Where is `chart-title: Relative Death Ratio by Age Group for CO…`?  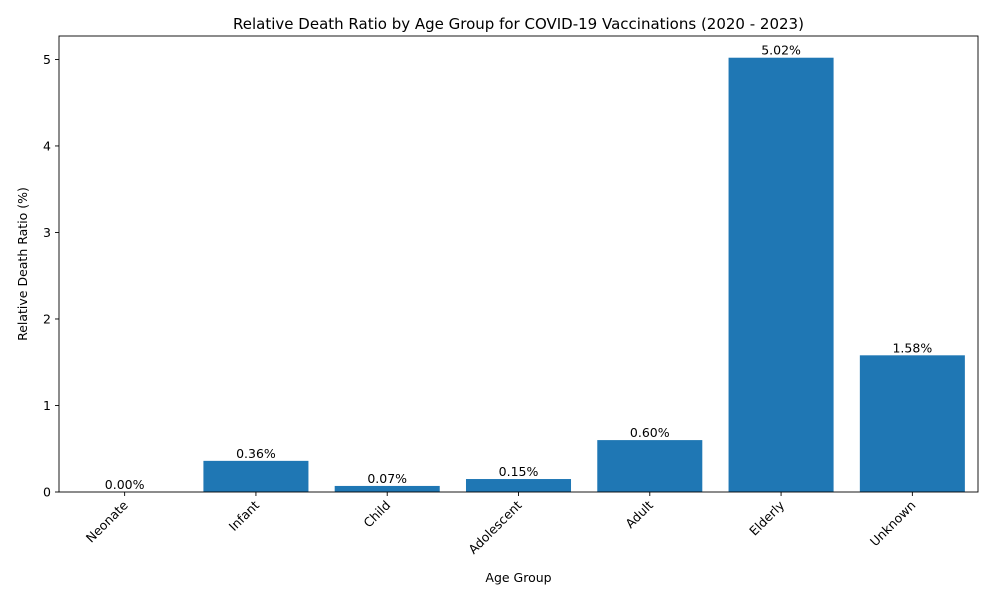
chart-title: Relative Death Ratio by Age Group for CO… is located at coordinates (518, 24).